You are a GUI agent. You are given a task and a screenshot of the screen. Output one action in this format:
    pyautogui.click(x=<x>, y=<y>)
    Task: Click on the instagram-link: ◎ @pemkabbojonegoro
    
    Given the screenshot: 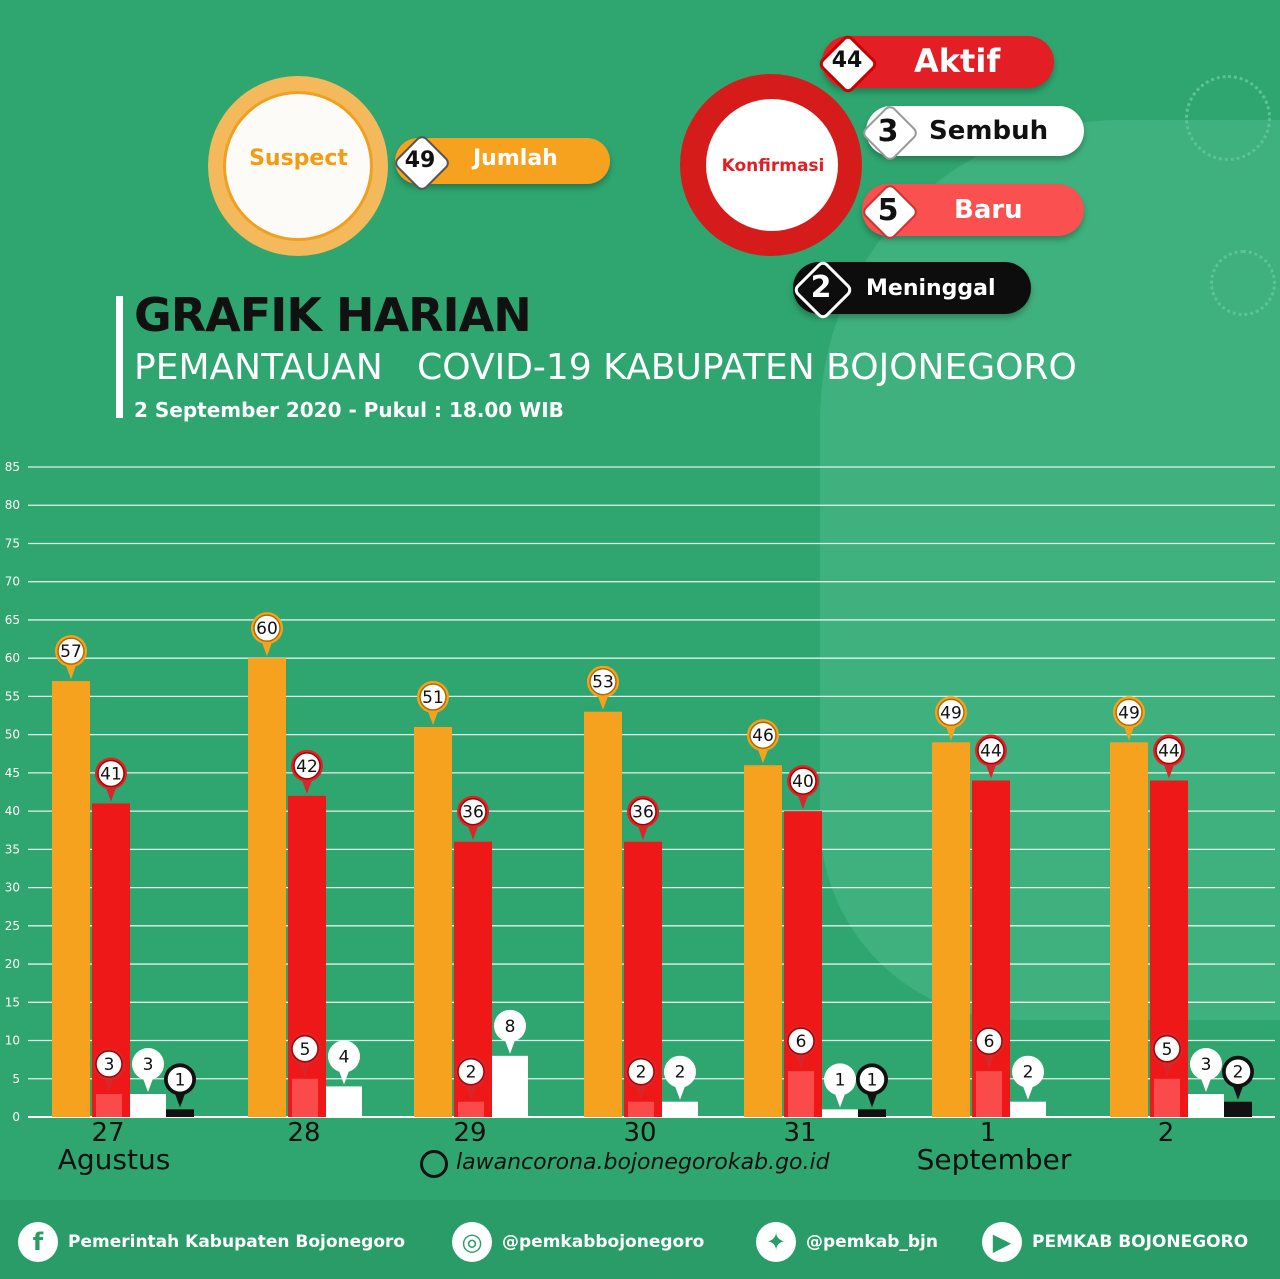 What is the action you would take?
    pyautogui.click(x=578, y=1242)
    